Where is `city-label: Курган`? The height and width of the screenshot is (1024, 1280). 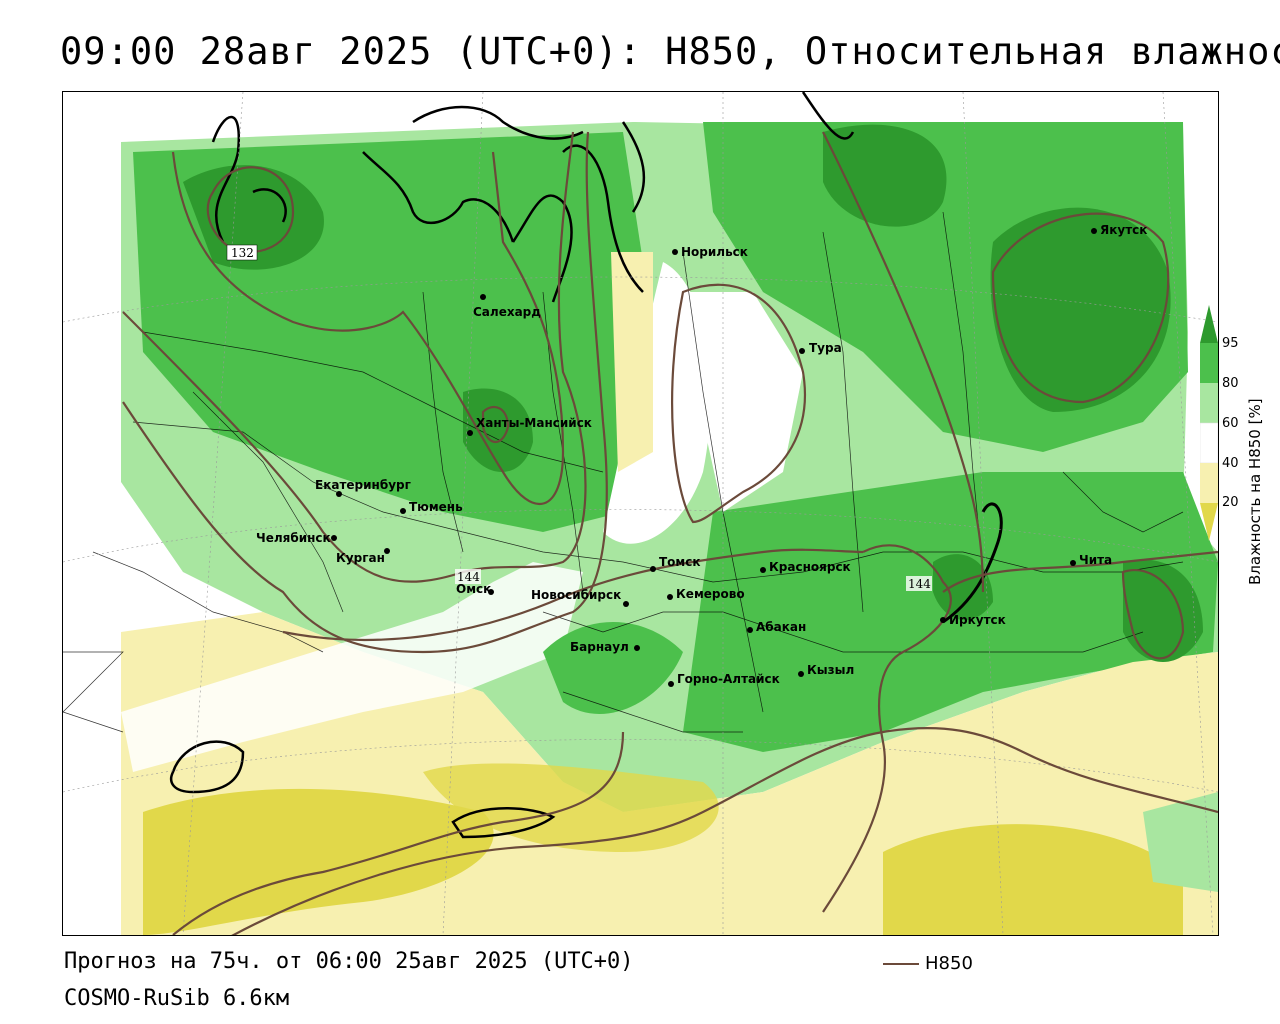
city-label: Курган is located at coordinates (360, 558).